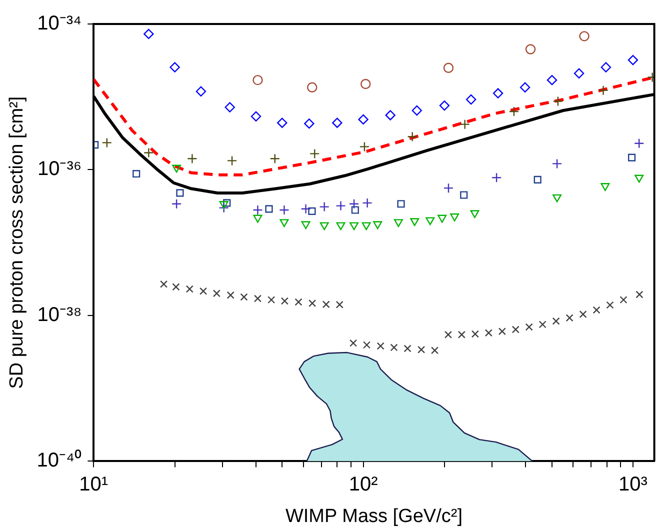 The height and width of the screenshot is (530, 660). What do you see at coordinates (363, 485) in the screenshot?
I see `x-tick-label: 10²` at bounding box center [363, 485].